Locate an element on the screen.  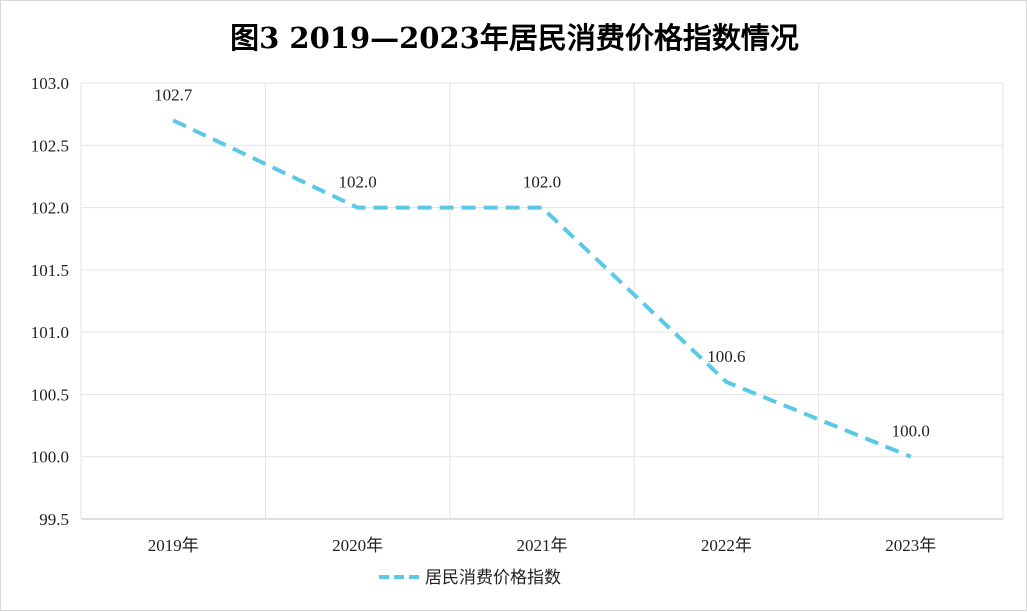
x-tick-label: 2023年 is located at coordinates (910, 545).